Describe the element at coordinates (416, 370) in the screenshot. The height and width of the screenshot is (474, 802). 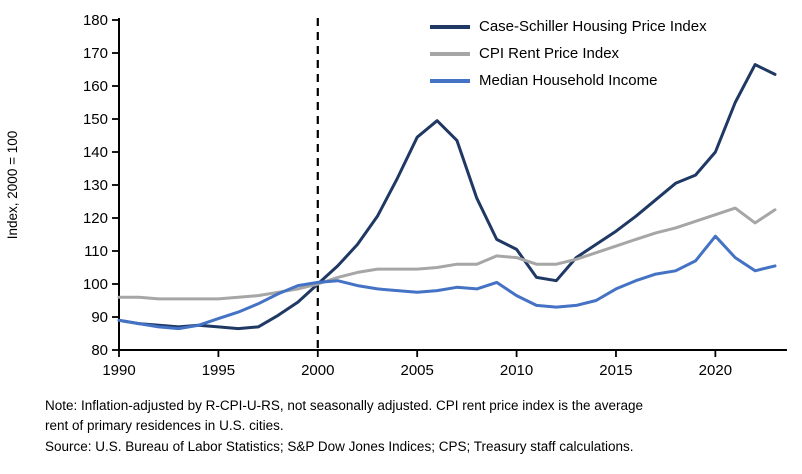
I see `x-tick-label: 2005` at that location.